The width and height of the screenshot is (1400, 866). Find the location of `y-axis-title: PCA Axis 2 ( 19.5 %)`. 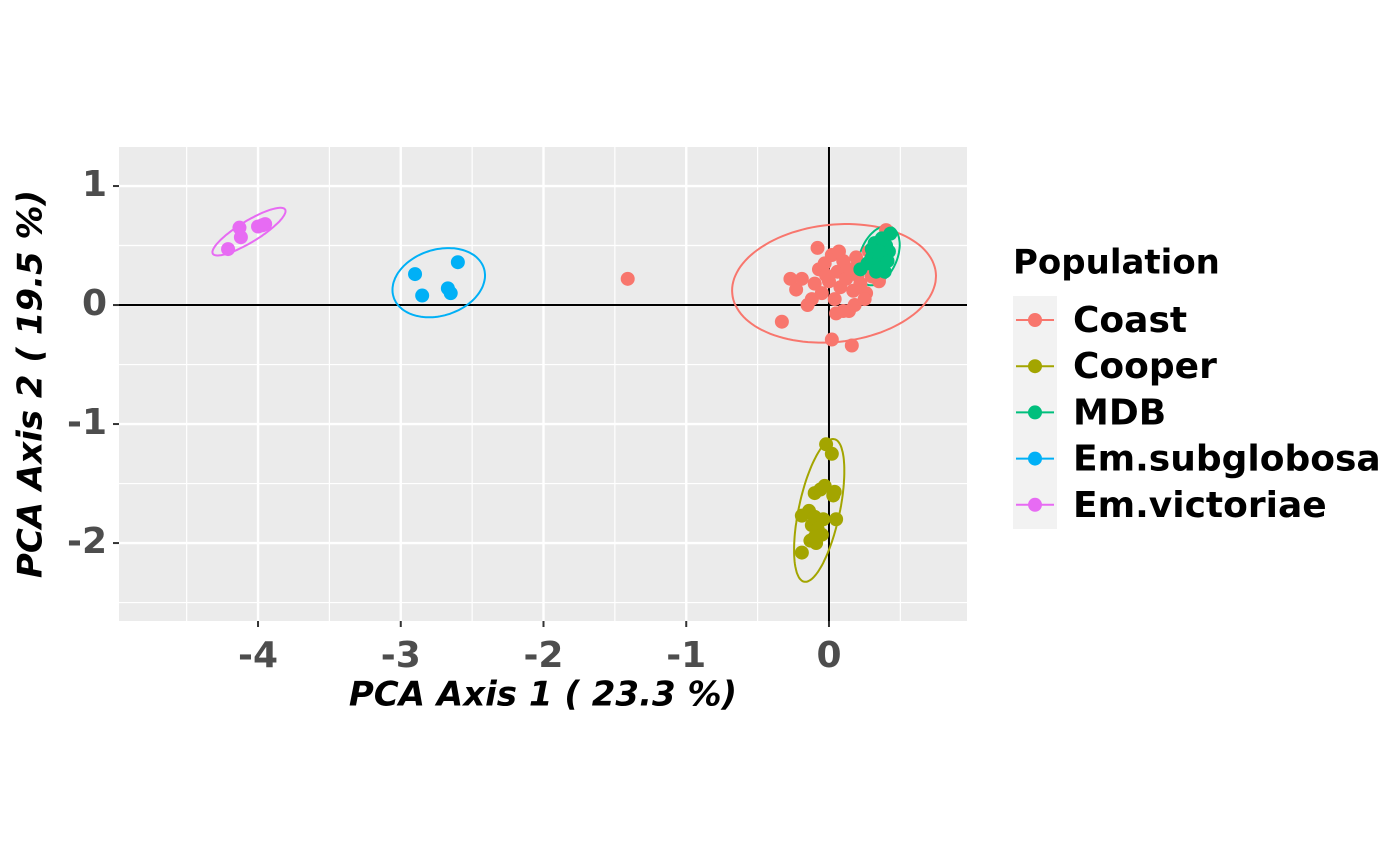

y-axis-title: PCA Axis 2 ( 19.5 %) is located at coordinates (31, 384).